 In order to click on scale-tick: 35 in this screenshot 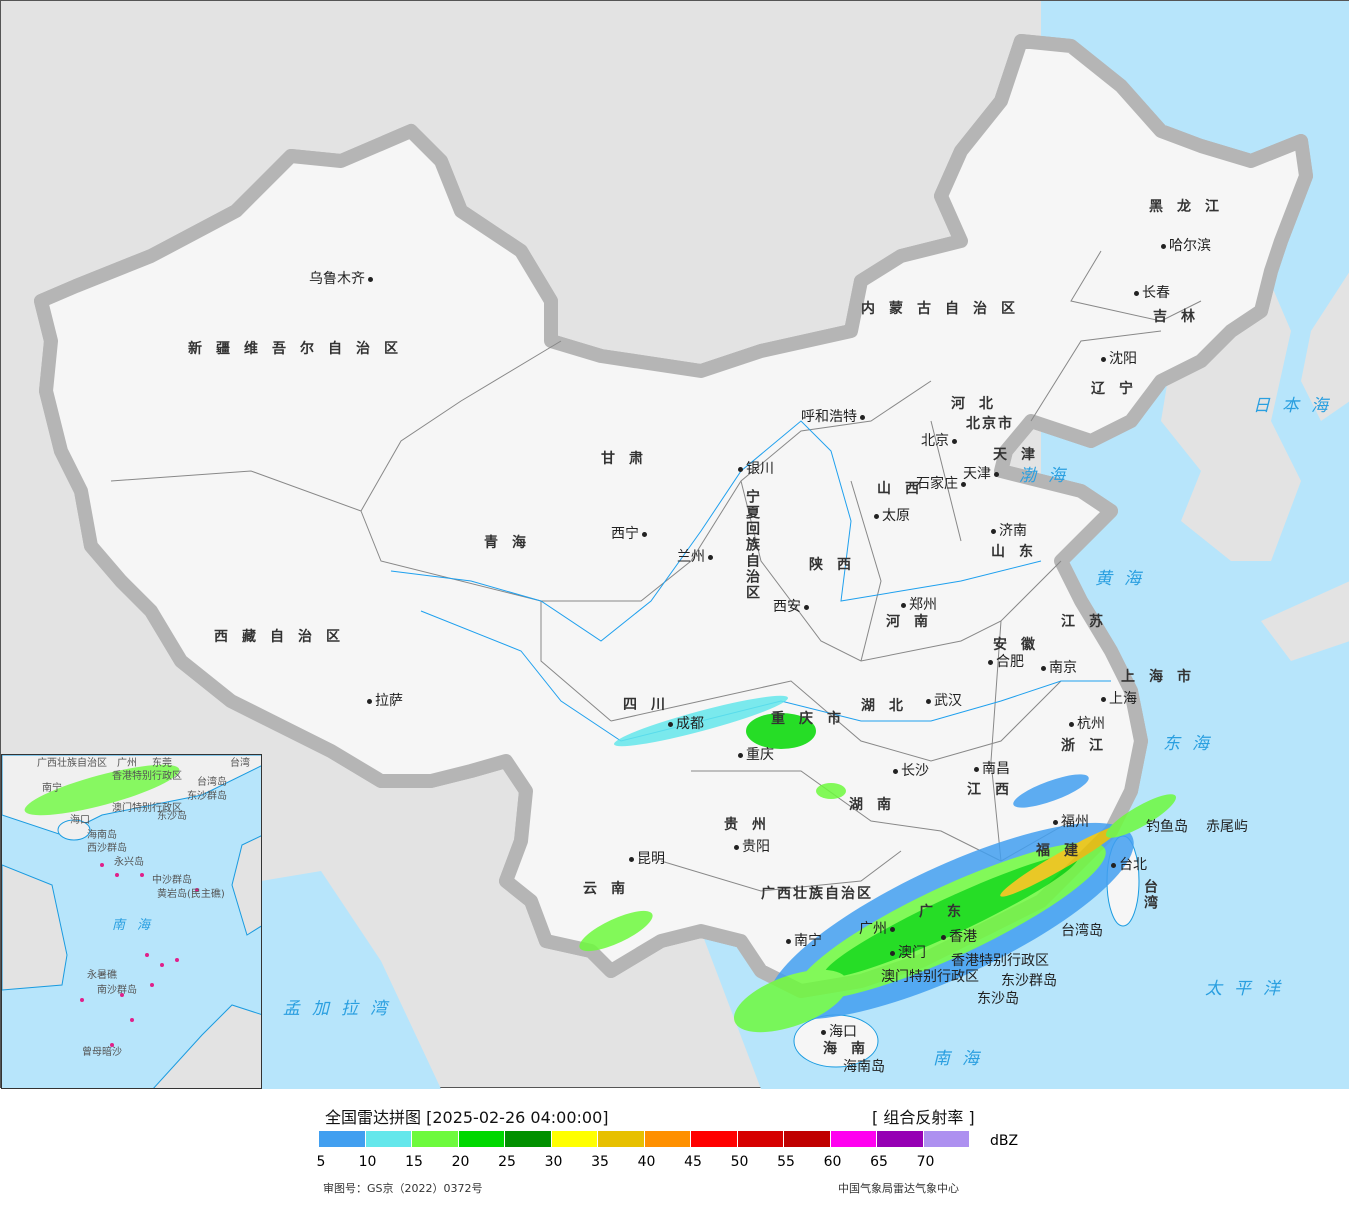, I will do `click(600, 1162)`.